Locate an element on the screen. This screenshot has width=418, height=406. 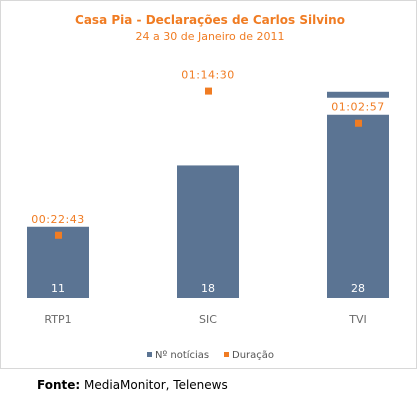
duration-label-rtp1: 00:22:43 is located at coordinates (57, 219).